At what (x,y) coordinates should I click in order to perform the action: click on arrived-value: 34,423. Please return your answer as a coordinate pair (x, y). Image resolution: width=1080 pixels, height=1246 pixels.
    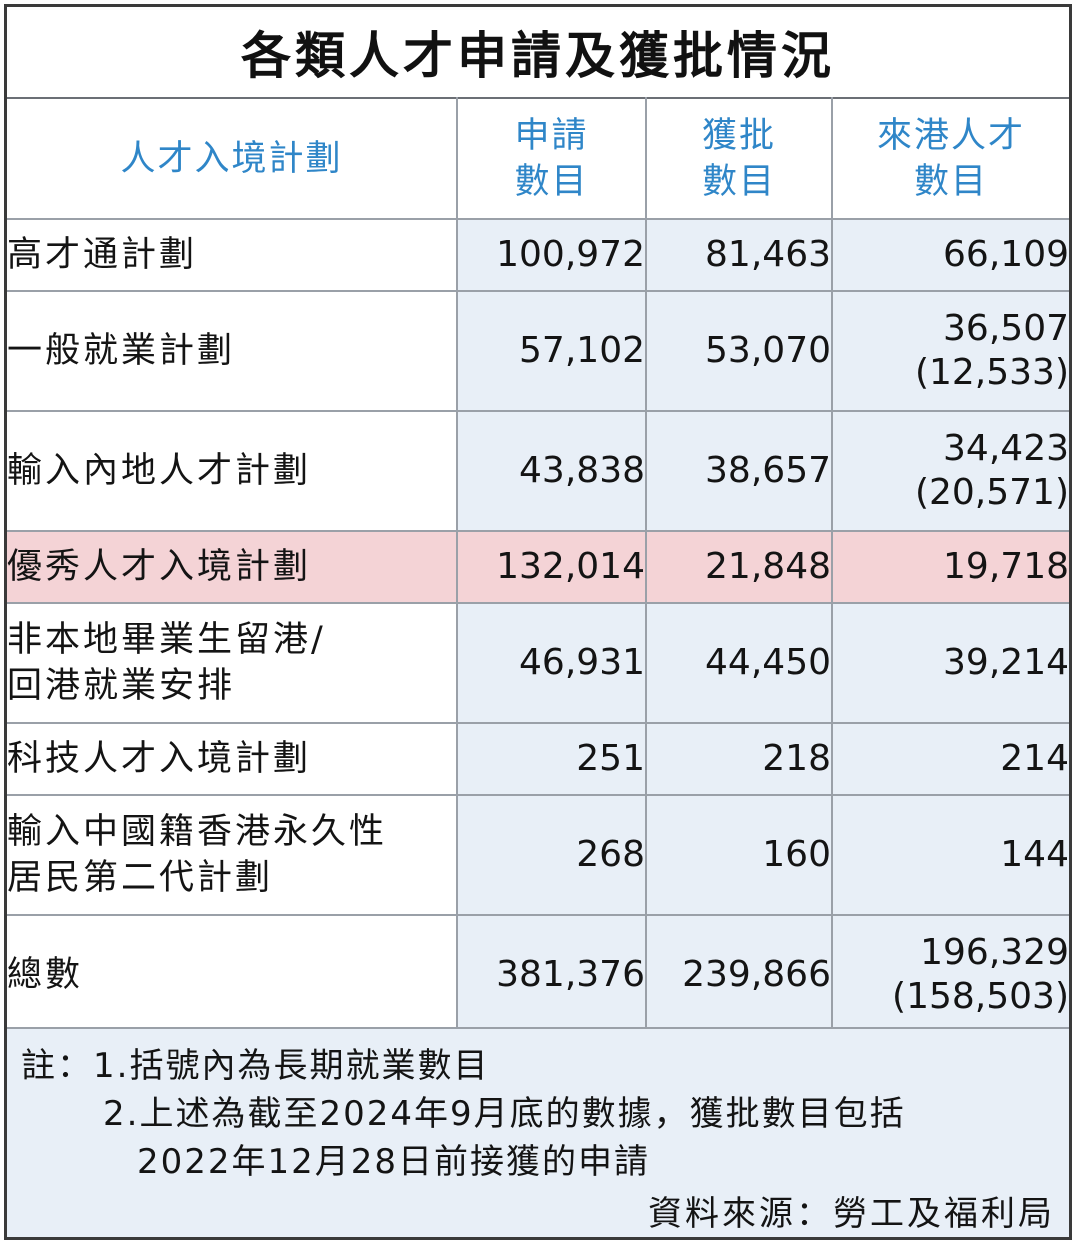
    Looking at the image, I should click on (1006, 448).